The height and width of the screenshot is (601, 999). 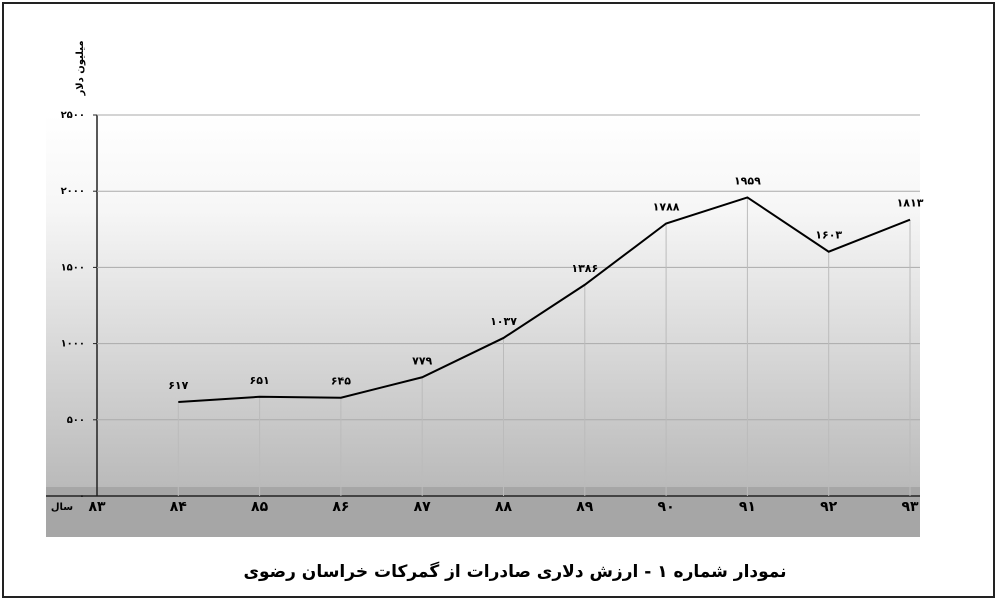 What do you see at coordinates (504, 507) in the screenshot?
I see `x-tick-label: ۸۸` at bounding box center [504, 507].